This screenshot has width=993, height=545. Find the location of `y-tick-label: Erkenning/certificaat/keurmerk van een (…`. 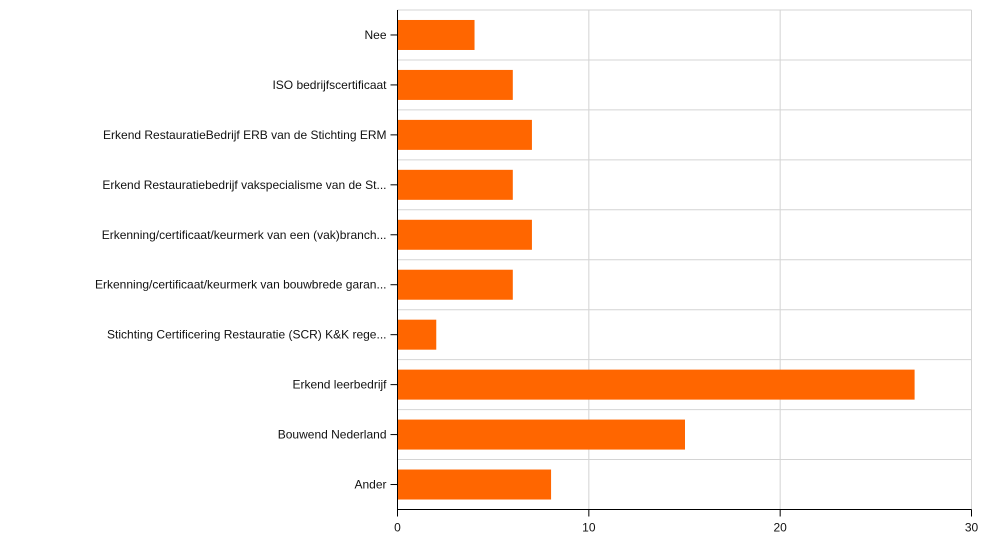

y-tick-label: Erkenning/certificaat/keurmerk van een (… is located at coordinates (244, 235).